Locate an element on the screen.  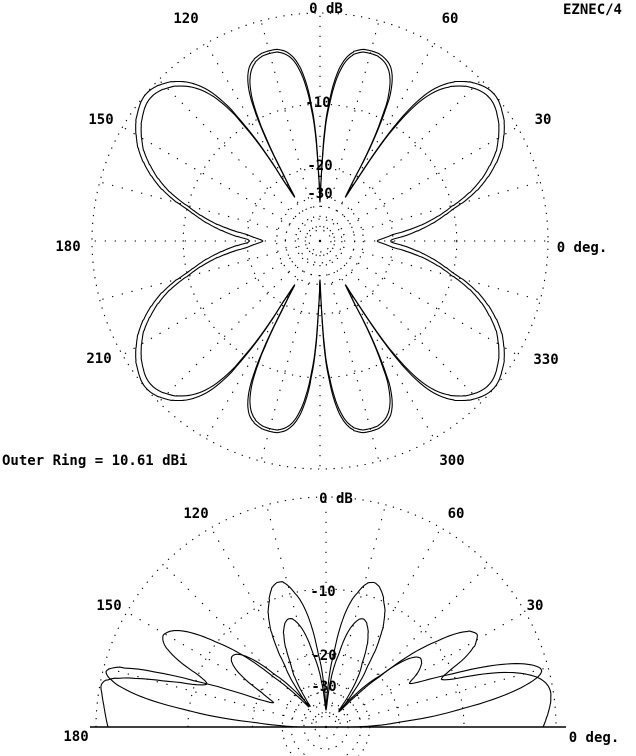
brand-label: EZNEC/4 is located at coordinates (592, 10).